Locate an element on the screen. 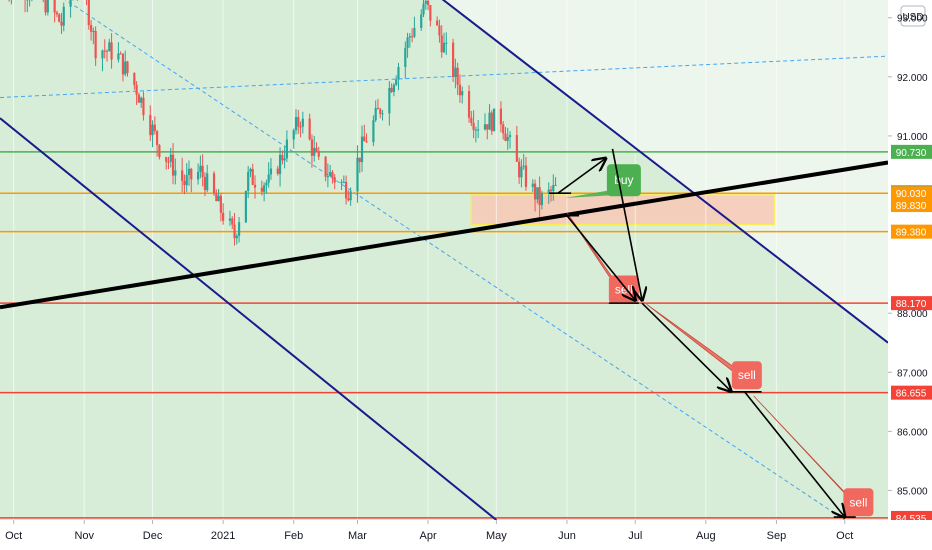  price-tick-label-3: 88.000 is located at coordinates (912, 314).